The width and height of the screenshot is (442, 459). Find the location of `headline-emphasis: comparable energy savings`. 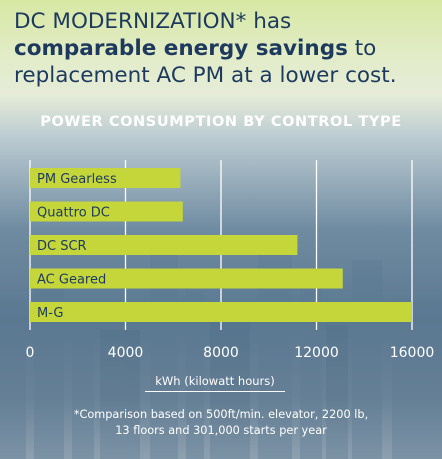

headline-emphasis: comparable energy savings is located at coordinates (181, 48).